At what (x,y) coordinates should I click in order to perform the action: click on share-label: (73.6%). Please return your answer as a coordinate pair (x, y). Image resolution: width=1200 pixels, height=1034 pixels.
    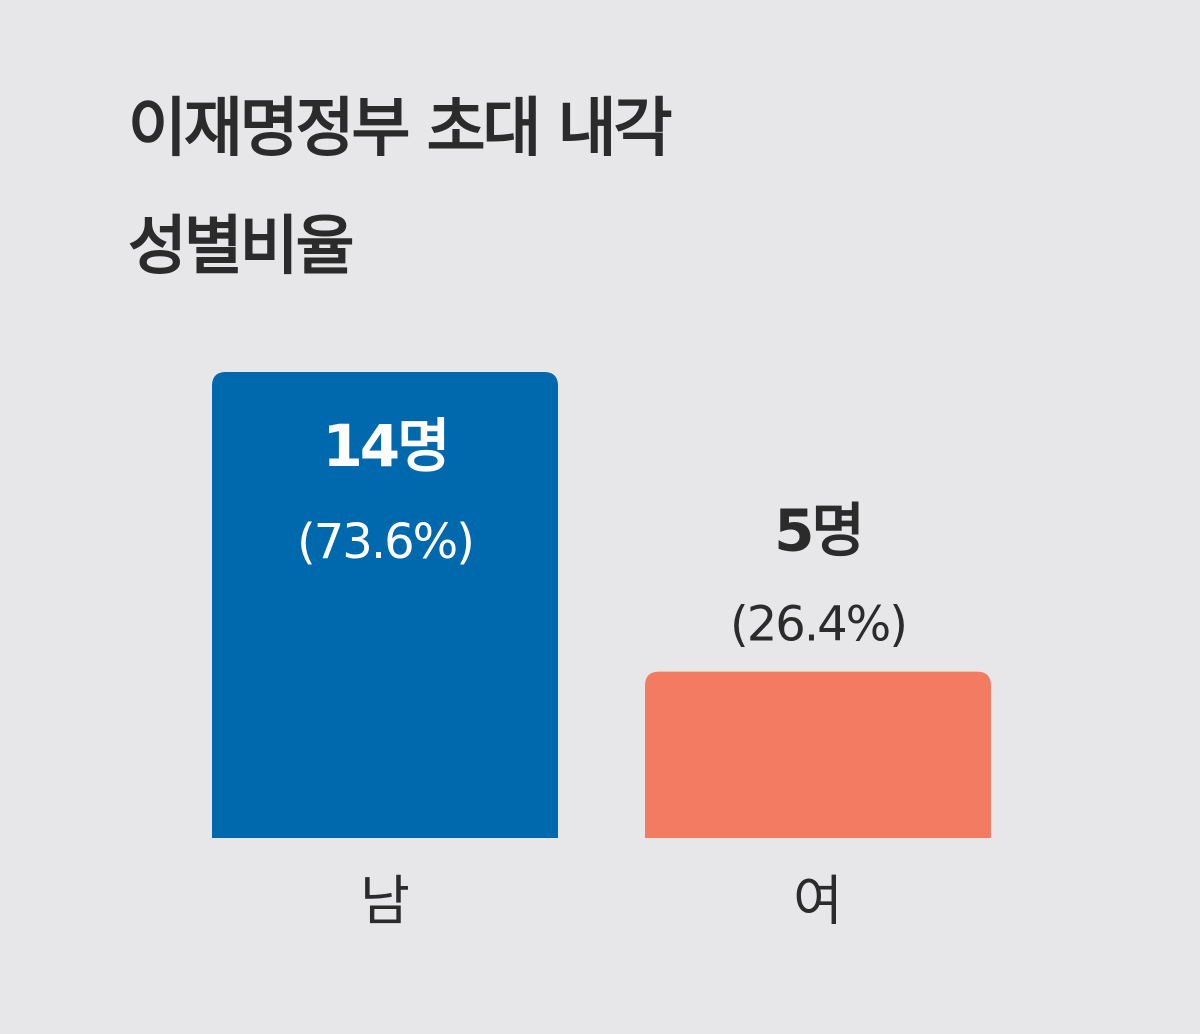
    Looking at the image, I should click on (385, 542).